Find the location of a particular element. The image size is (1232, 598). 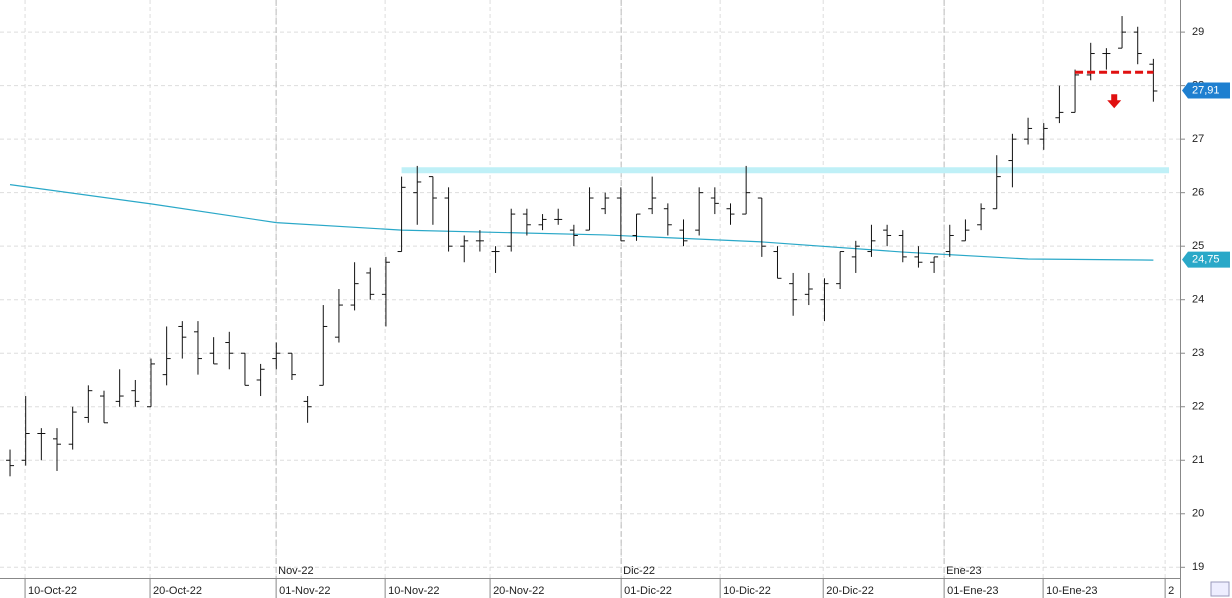

y-tick-label: 29 is located at coordinates (1198, 32).